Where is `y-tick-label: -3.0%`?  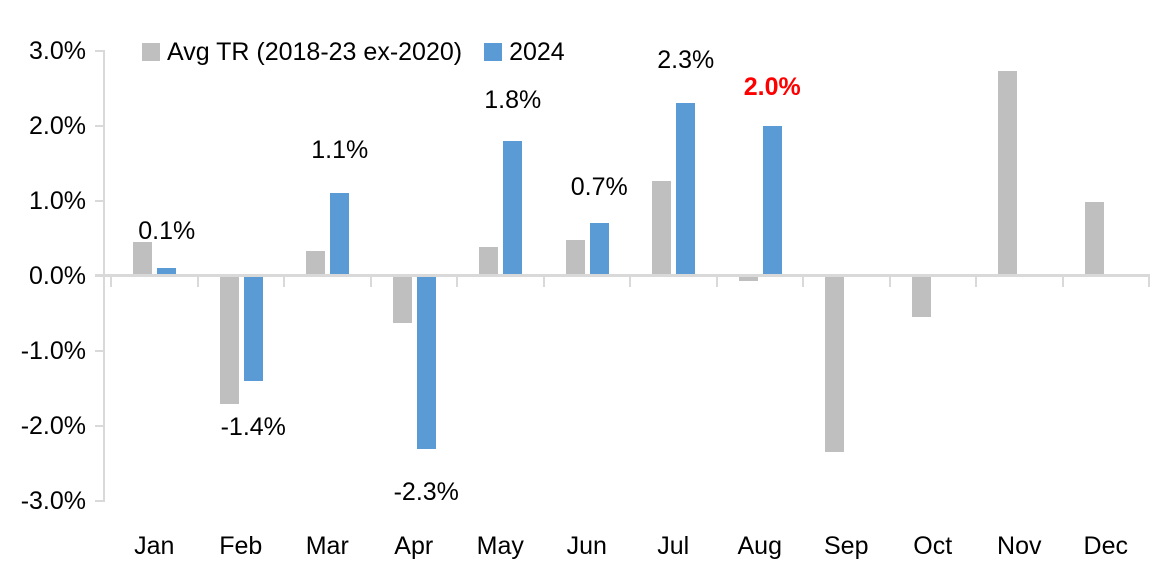 y-tick-label: -3.0% is located at coordinates (53, 501).